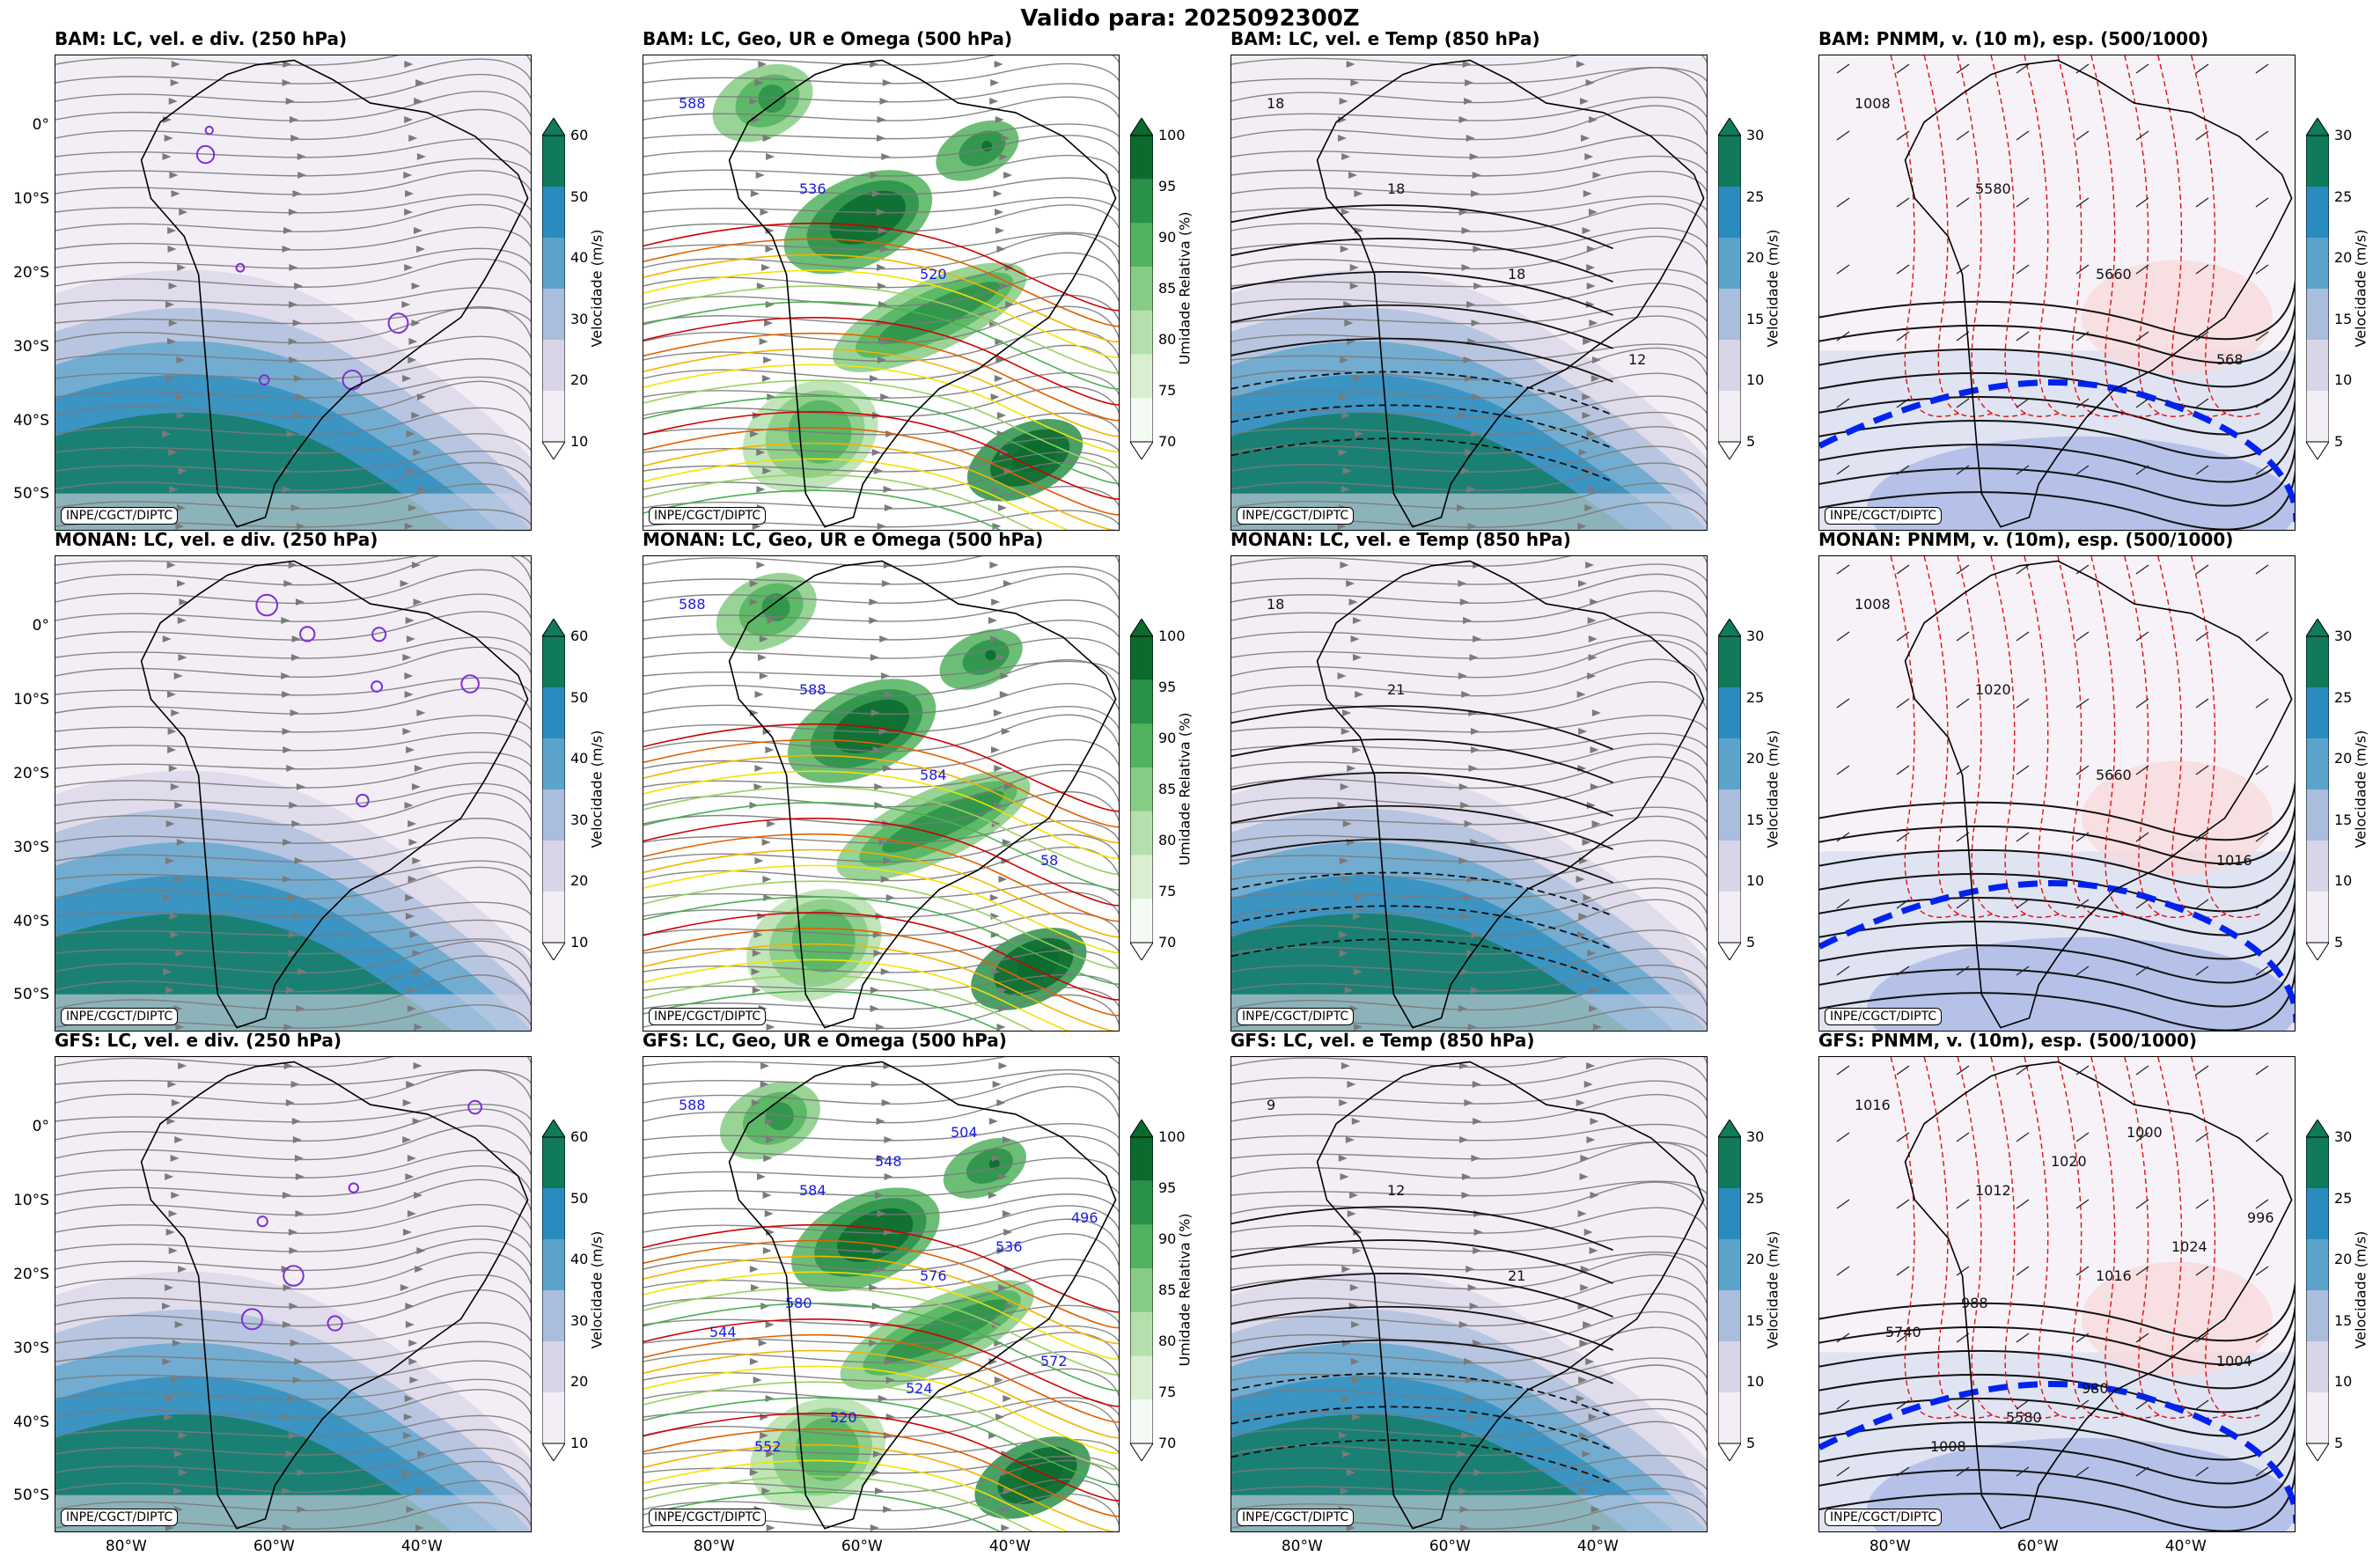 The height and width of the screenshot is (1564, 2380). I want to click on contour-label: 588, so click(692, 604).